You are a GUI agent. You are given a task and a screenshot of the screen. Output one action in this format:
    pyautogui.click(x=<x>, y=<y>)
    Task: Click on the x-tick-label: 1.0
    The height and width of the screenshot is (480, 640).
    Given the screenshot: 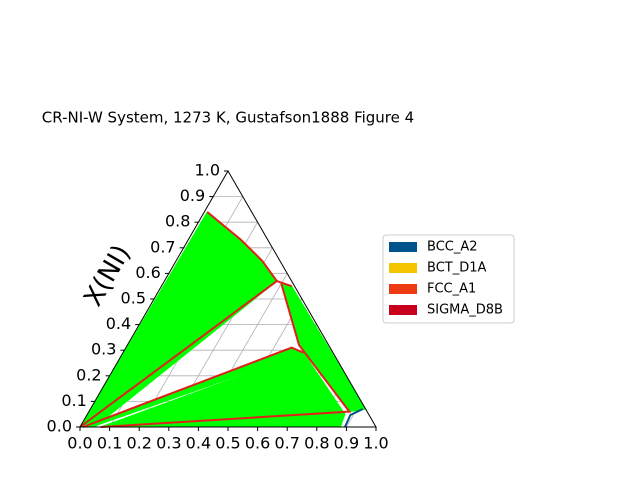 What is the action you would take?
    pyautogui.click(x=375, y=443)
    